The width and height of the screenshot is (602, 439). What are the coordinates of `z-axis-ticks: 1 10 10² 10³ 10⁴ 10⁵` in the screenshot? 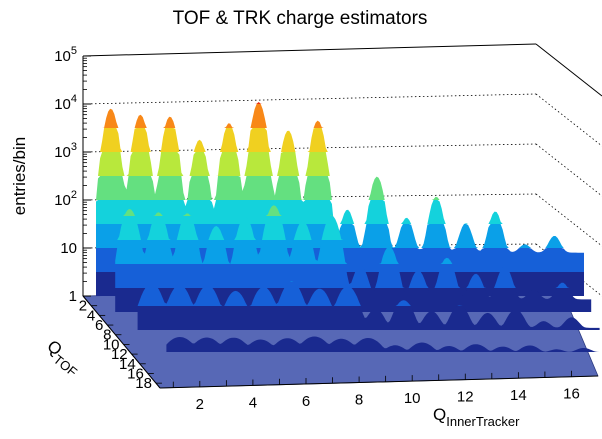 It's located at (72, 175).